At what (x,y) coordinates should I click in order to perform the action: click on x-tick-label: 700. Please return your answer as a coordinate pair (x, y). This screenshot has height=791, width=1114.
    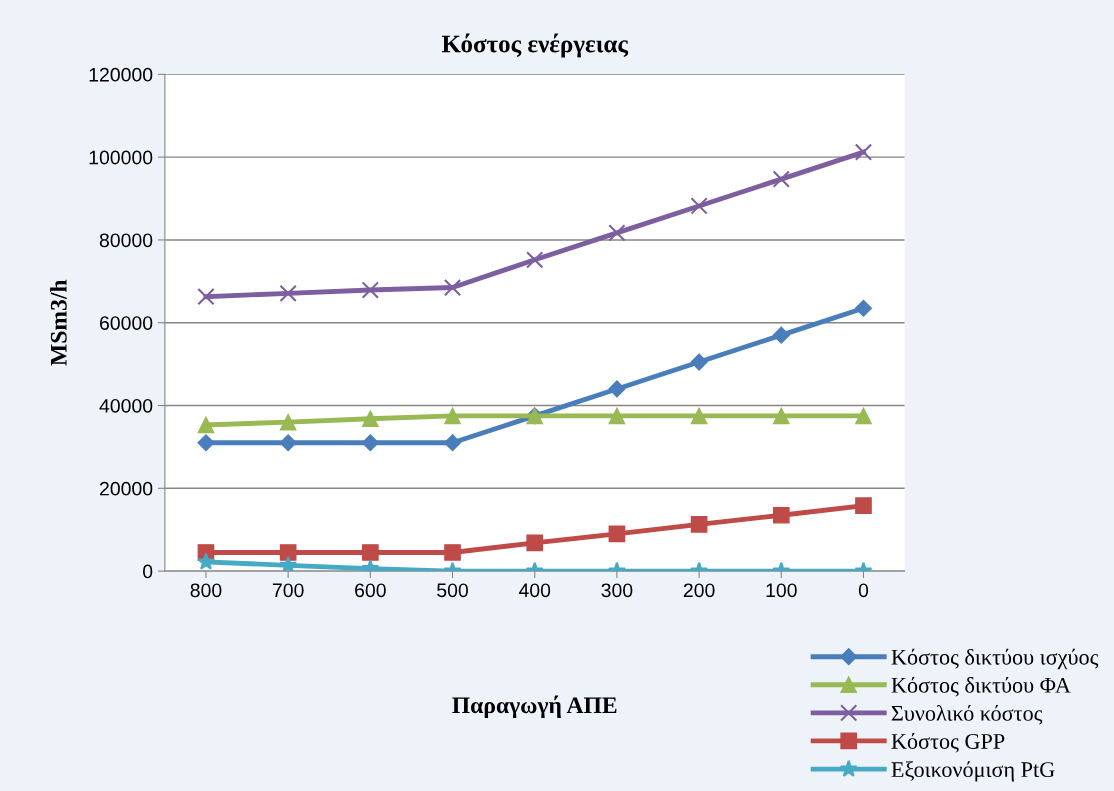
    Looking at the image, I should click on (288, 590).